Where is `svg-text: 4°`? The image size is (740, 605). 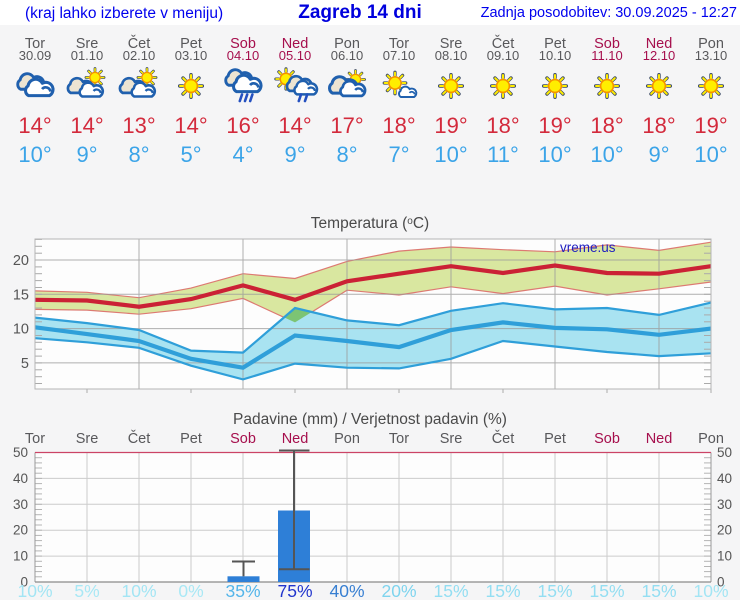
svg-text: 4° is located at coordinates (242, 154).